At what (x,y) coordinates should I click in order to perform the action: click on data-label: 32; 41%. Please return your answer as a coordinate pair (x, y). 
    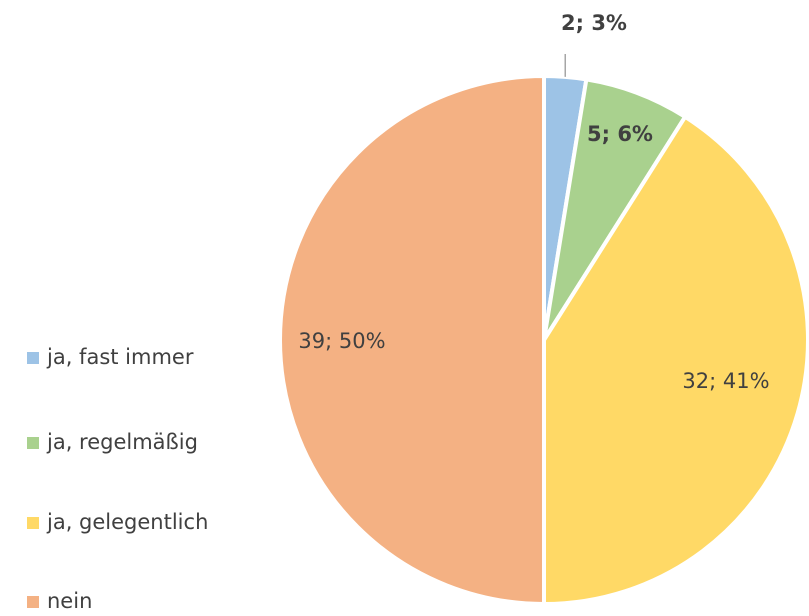
    Looking at the image, I should click on (725, 381).